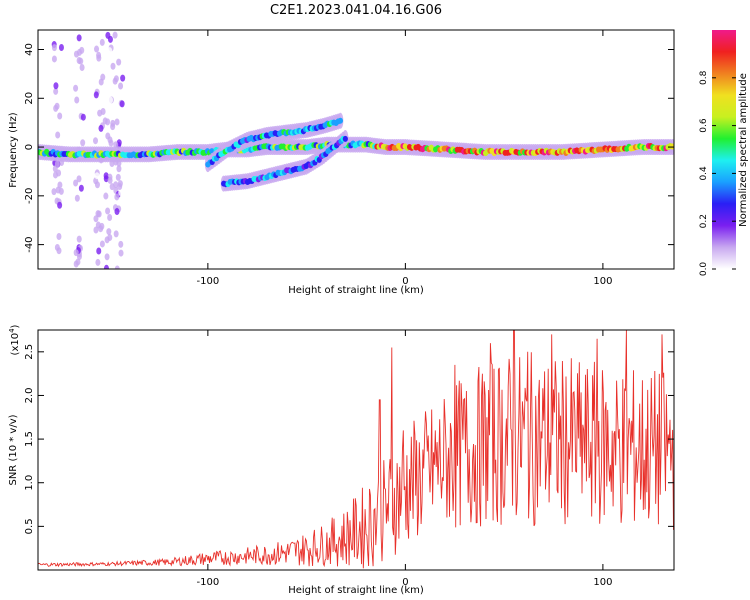 The height and width of the screenshot is (600, 750). What do you see at coordinates (356, 290) in the screenshot?
I see `spectrogram-x-label: Height of straight line (km)` at bounding box center [356, 290].